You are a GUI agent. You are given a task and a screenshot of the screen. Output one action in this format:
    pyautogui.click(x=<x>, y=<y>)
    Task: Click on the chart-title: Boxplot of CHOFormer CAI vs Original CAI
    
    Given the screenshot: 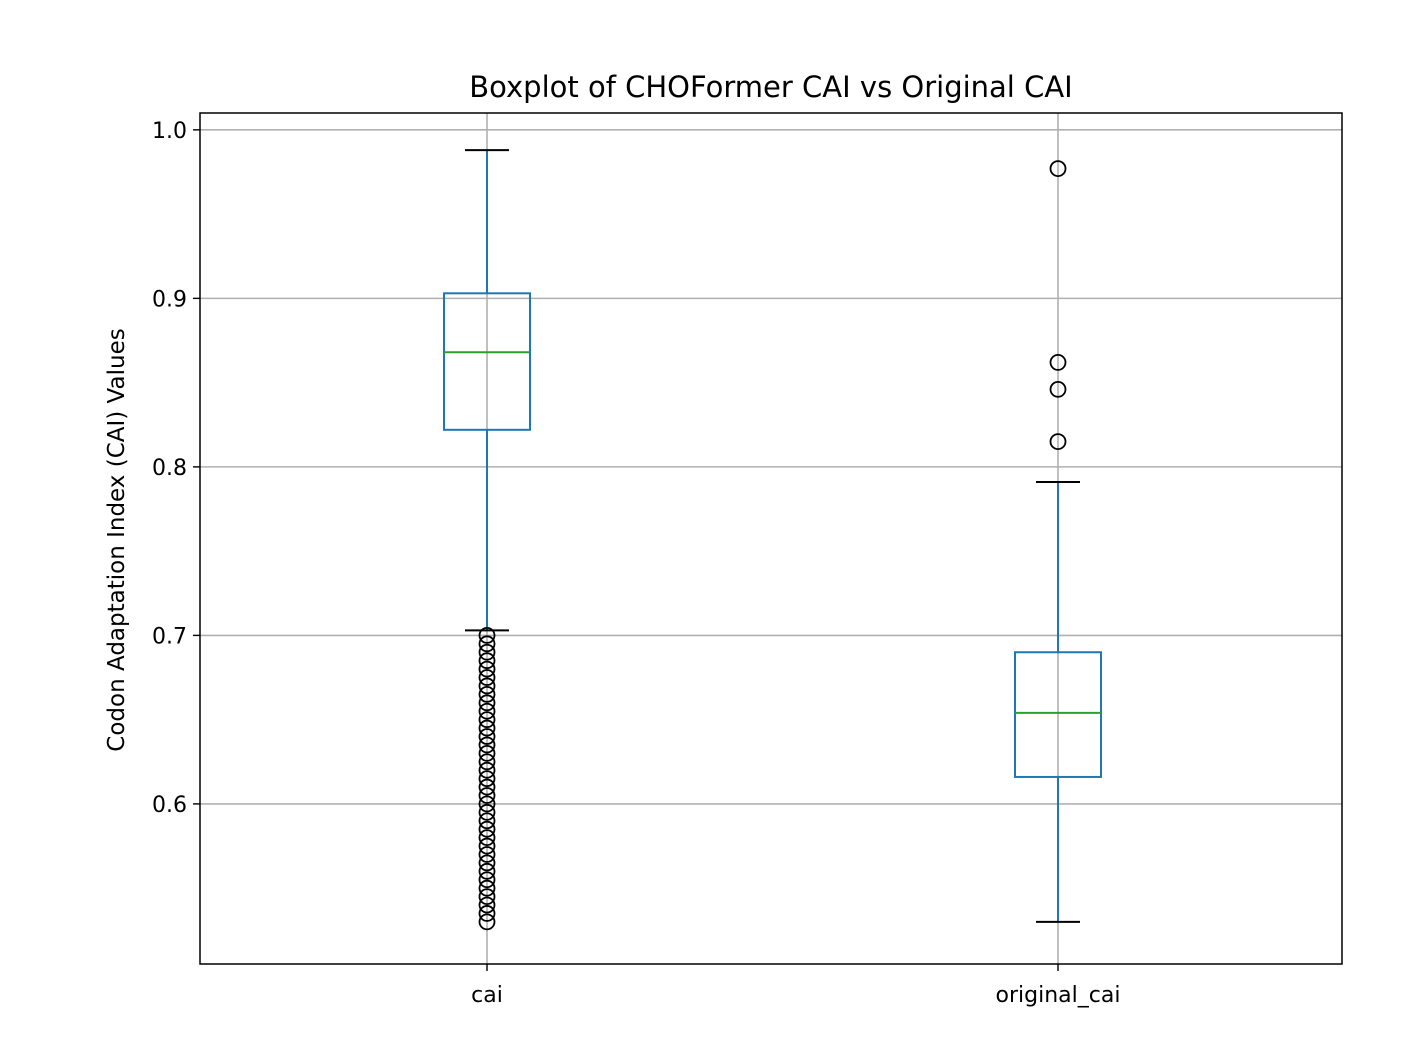 What is the action you would take?
    pyautogui.click(x=770, y=87)
    